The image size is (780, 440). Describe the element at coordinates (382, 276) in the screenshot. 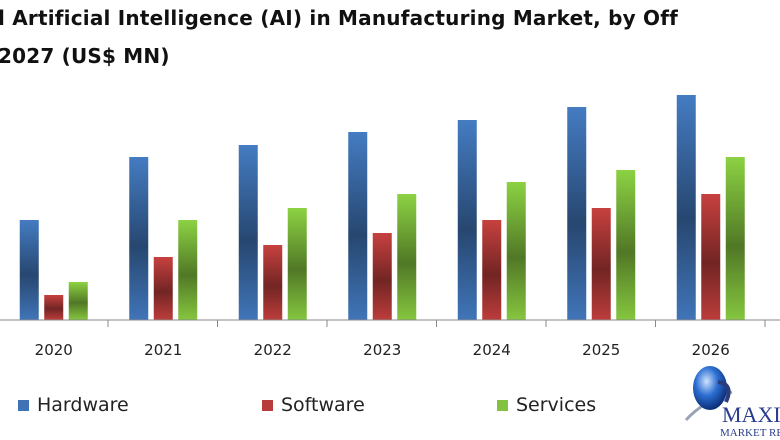

I see `bar-software-2023` at that location.